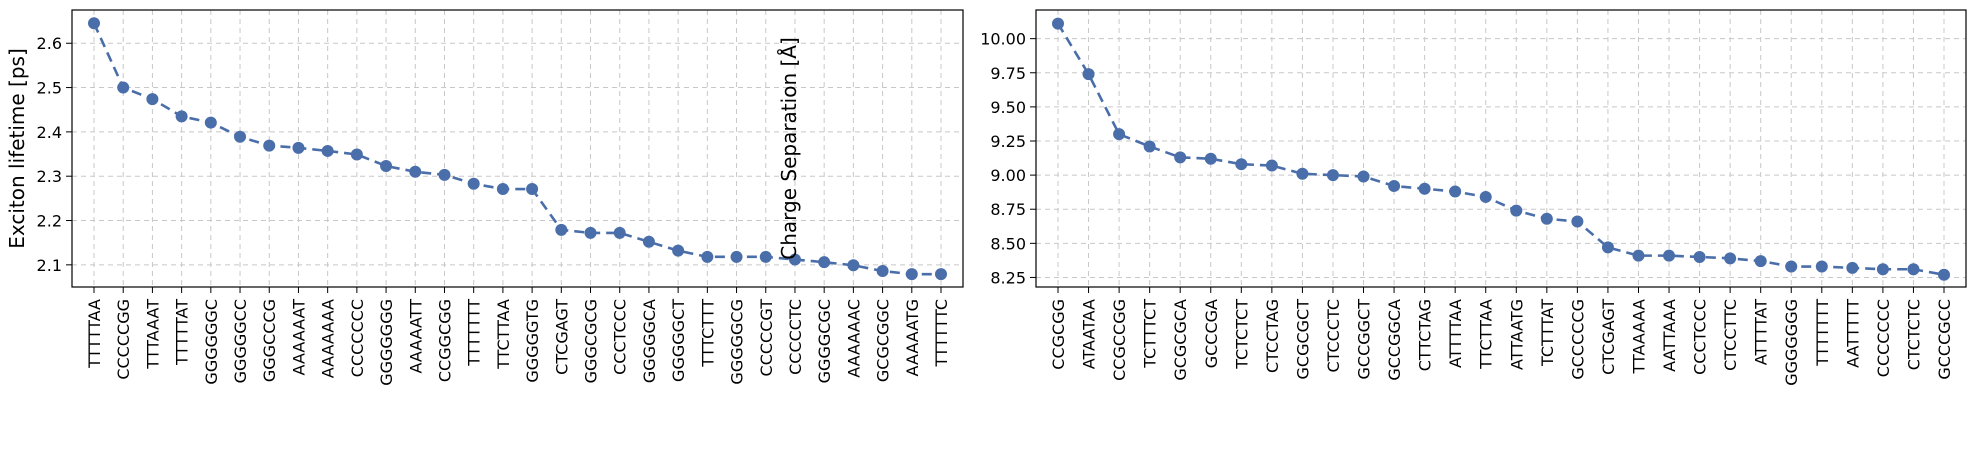  What do you see at coordinates (737, 342) in the screenshot?
I see `x-tick-label: GGGGGCG` at bounding box center [737, 342].